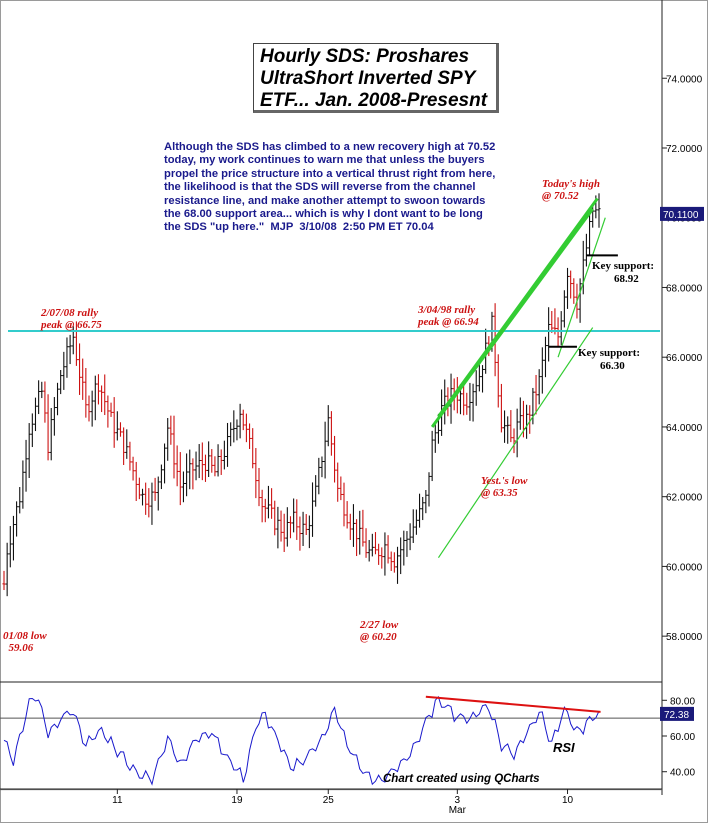 The image size is (708, 823). Describe the element at coordinates (513, 704) in the screenshot. I see `rsi-trendline` at that location.